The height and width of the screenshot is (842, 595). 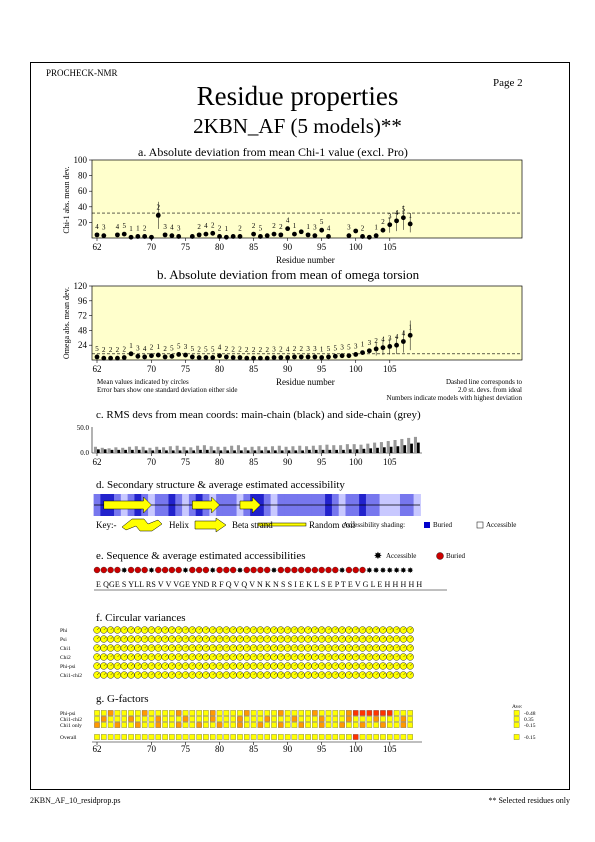 What do you see at coordinates (307, 199) in the screenshot?
I see `plot-area` at bounding box center [307, 199].